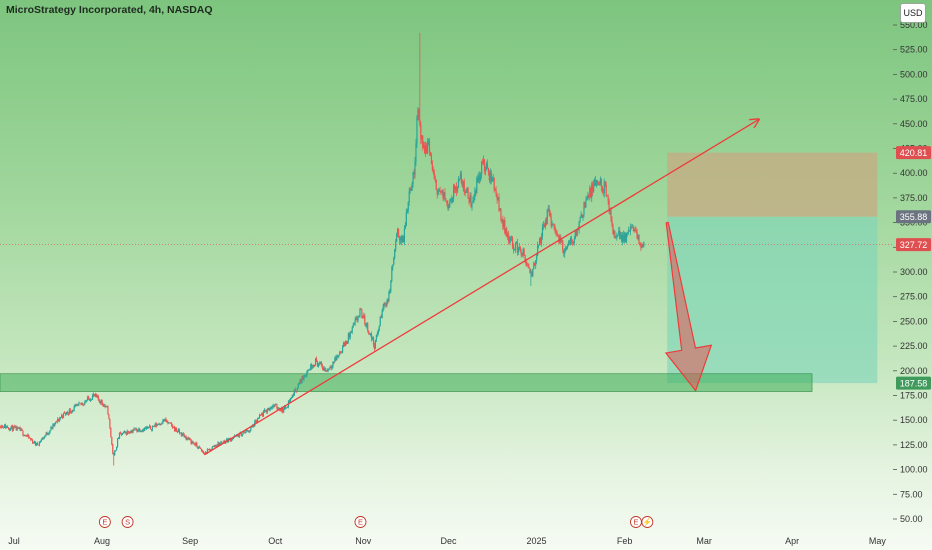 This screenshot has width=932, height=550. Describe the element at coordinates (406, 382) in the screenshot. I see `support-zone` at that location.